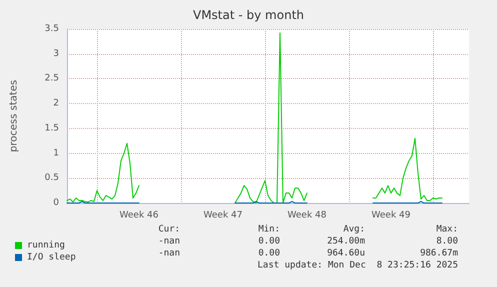 This screenshot has height=287, width=497. What do you see at coordinates (46, 245) in the screenshot?
I see `legend-label: running` at bounding box center [46, 245].